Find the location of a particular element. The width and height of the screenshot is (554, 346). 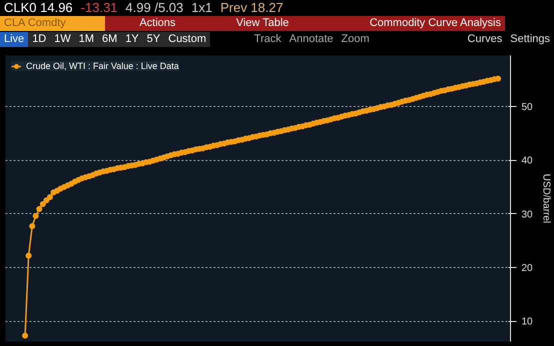

text: 6M is located at coordinates (110, 39).